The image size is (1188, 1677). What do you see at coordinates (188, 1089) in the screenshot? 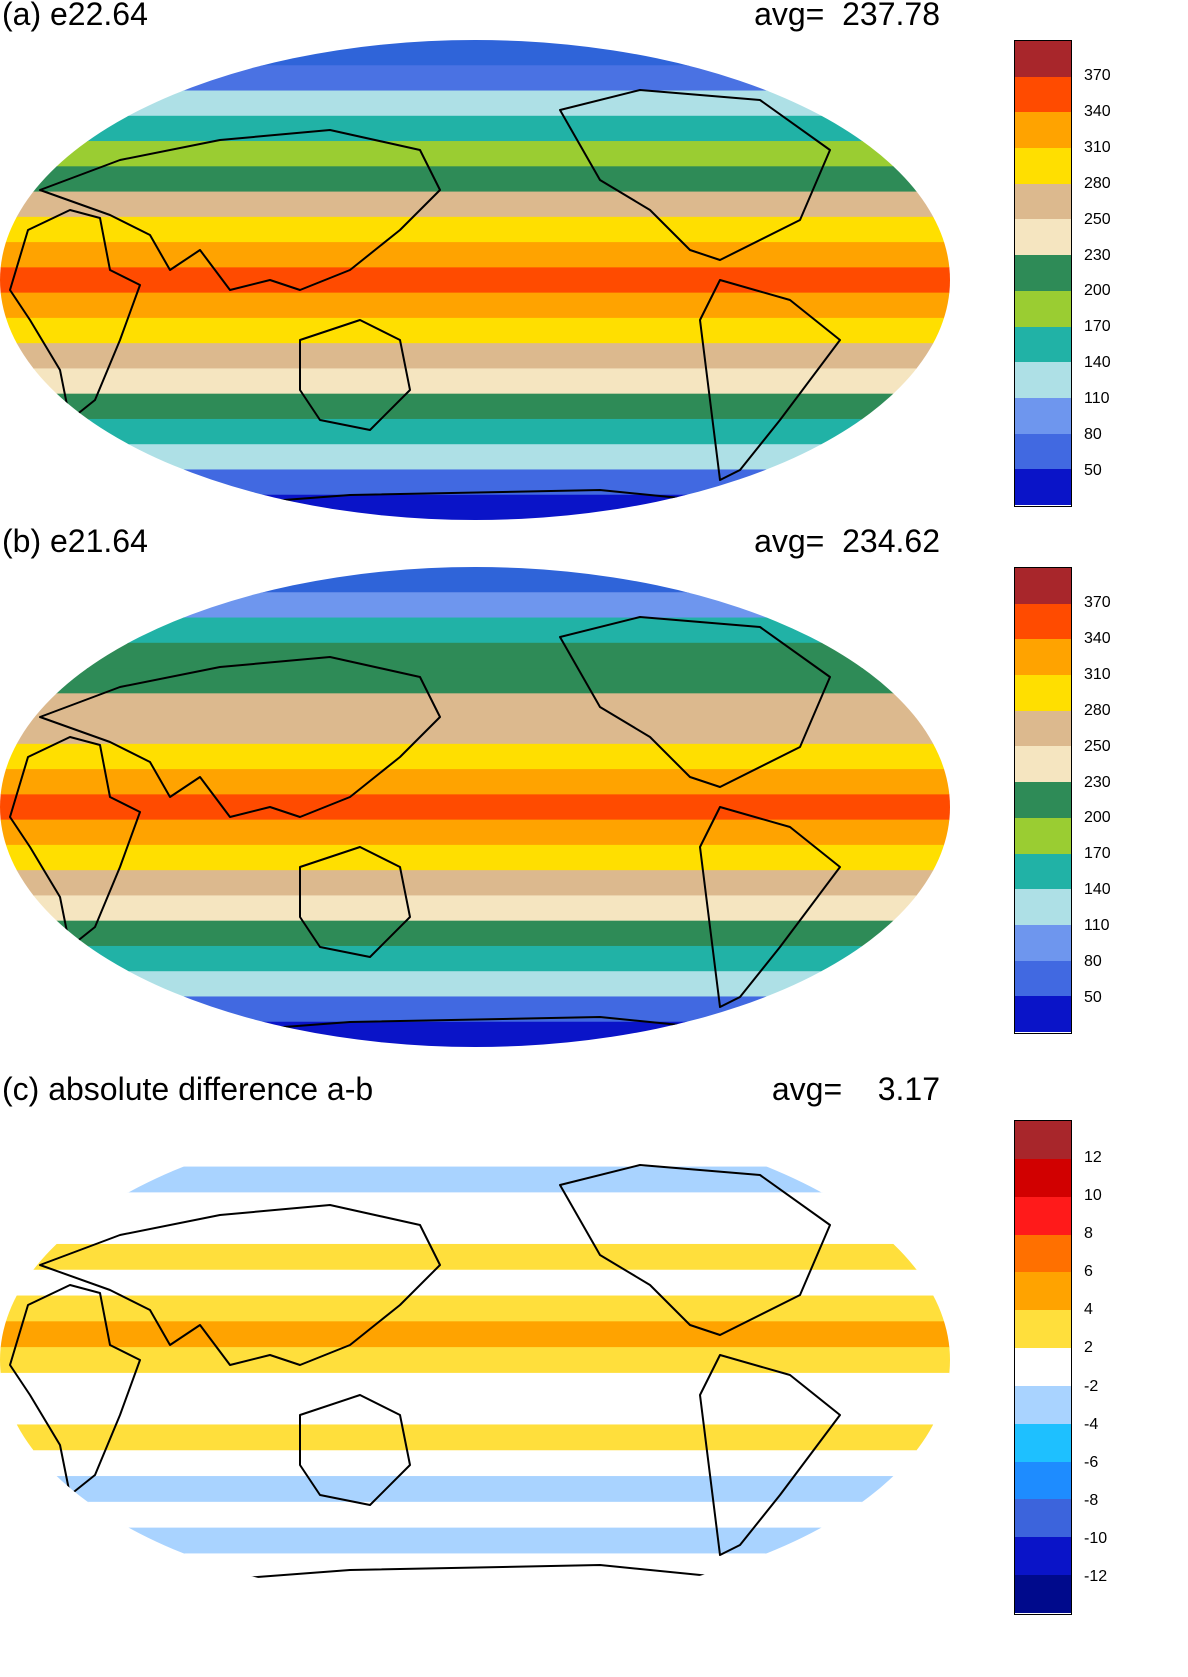
I see `panel-c-title: (c) absolute difference a-b` at bounding box center [188, 1089].